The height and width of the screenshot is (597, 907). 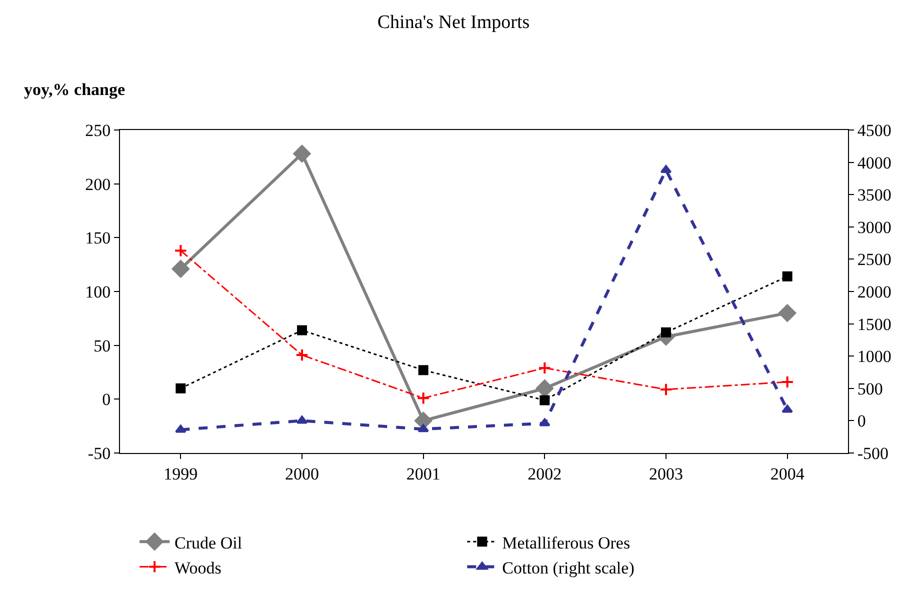 What do you see at coordinates (181, 474) in the screenshot?
I see `x-tick-label: 1999` at bounding box center [181, 474].